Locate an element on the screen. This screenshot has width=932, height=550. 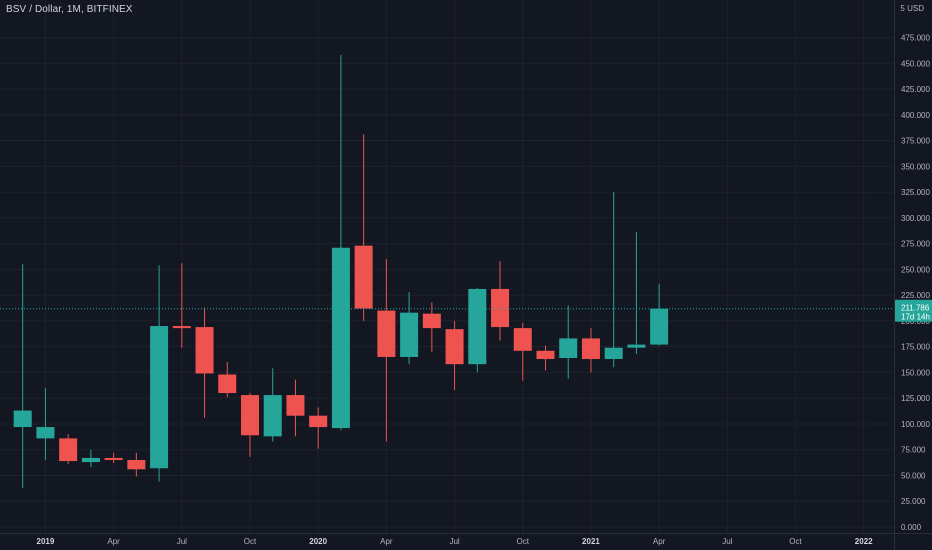
x-tick-label: 2020 is located at coordinates (318, 541).